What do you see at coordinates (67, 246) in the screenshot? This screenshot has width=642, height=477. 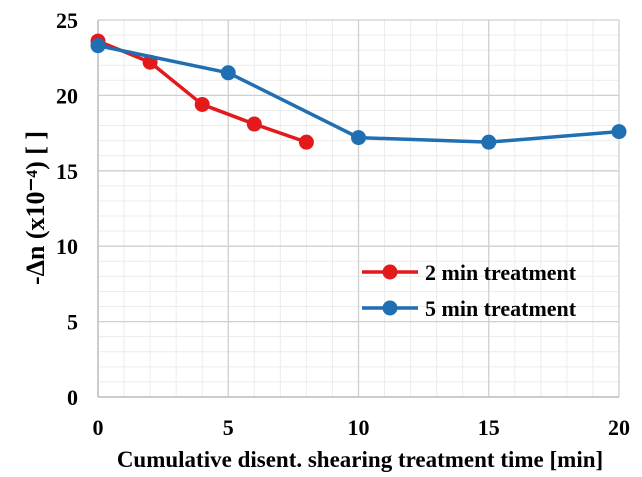 I see `y-tick-label: 10` at bounding box center [67, 246].